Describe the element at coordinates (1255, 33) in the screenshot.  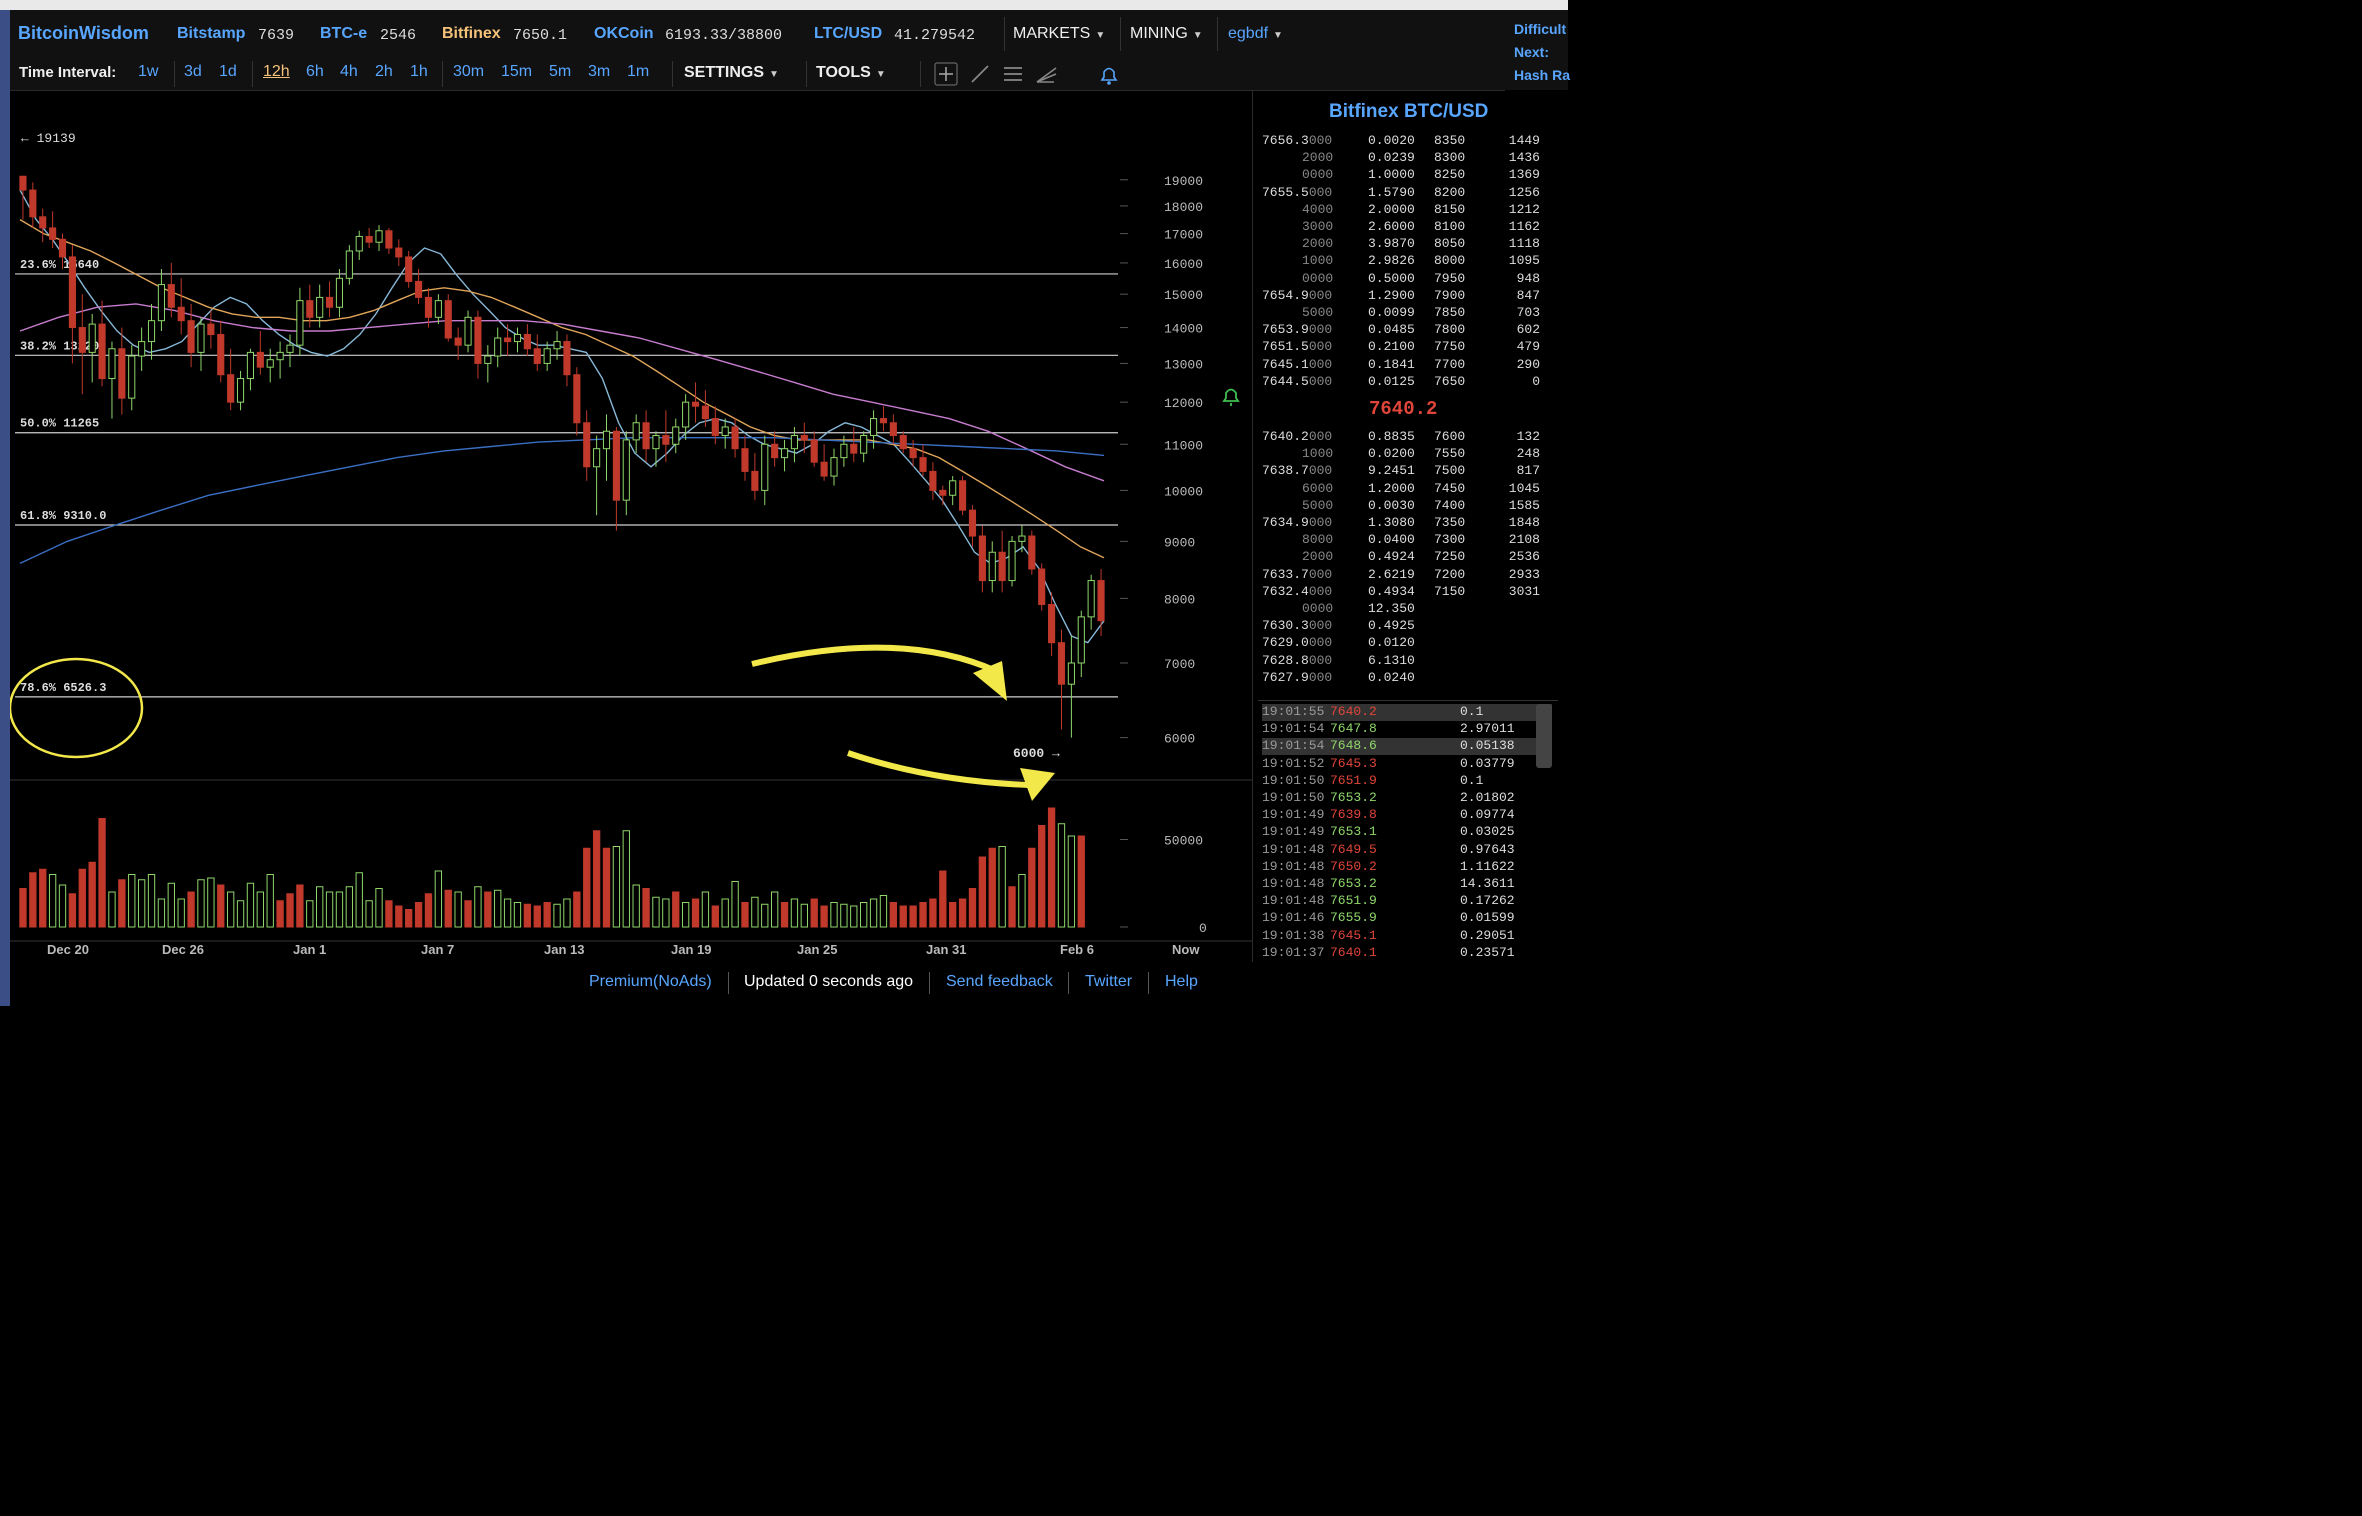
I see `user-menu: egbdf ▼` at that location.